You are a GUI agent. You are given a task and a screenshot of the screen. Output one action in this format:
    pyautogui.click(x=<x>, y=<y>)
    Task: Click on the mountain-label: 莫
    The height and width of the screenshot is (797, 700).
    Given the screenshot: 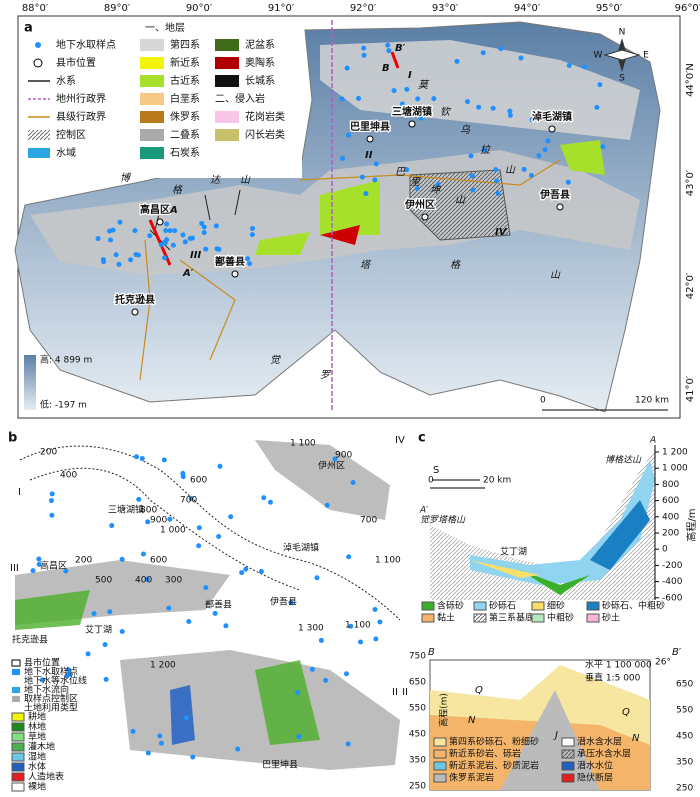 What is the action you would take?
    pyautogui.click(x=424, y=85)
    